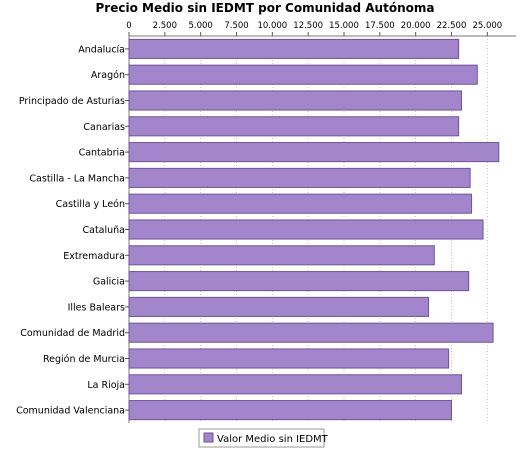 The image size is (525, 450). Describe the element at coordinates (273, 439) in the screenshot. I see `legend-label: Valor Medio sin IEDMT` at that location.